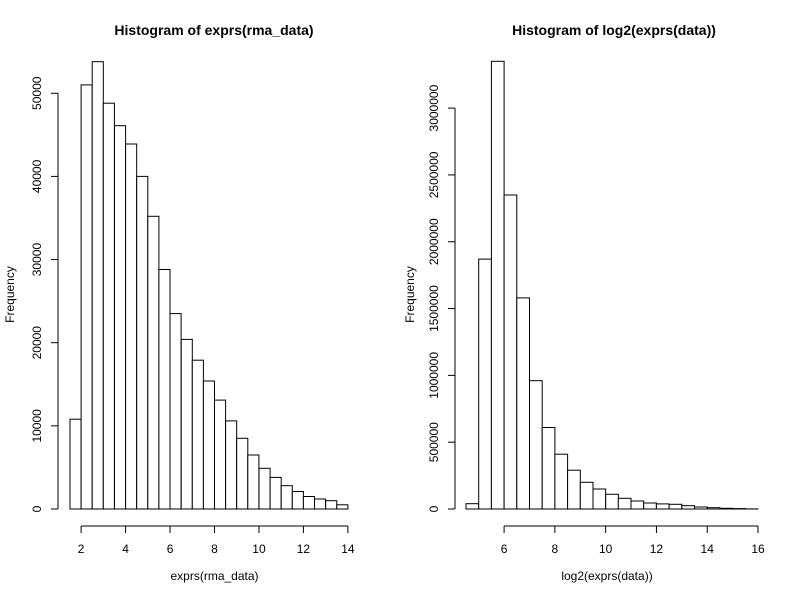  What do you see at coordinates (348, 549) in the screenshot?
I see `chart-1-x-tick-label: 14` at bounding box center [348, 549].